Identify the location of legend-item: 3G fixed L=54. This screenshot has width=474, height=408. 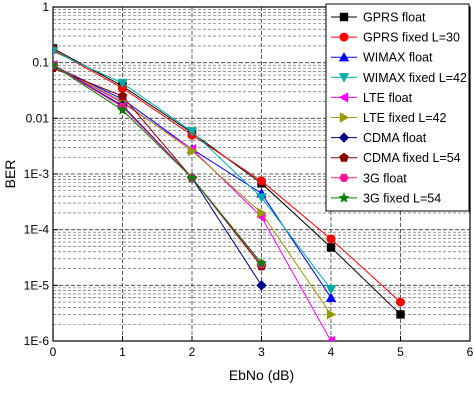
(386, 198).